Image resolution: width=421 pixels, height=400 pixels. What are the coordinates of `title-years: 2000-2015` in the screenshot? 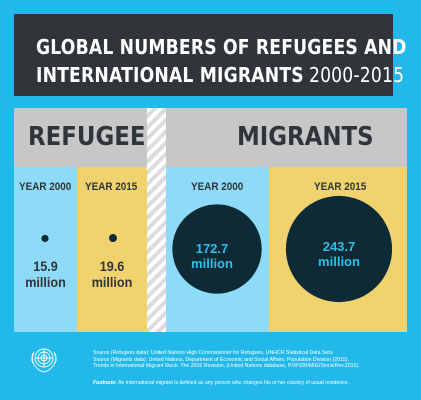 It's located at (356, 75).